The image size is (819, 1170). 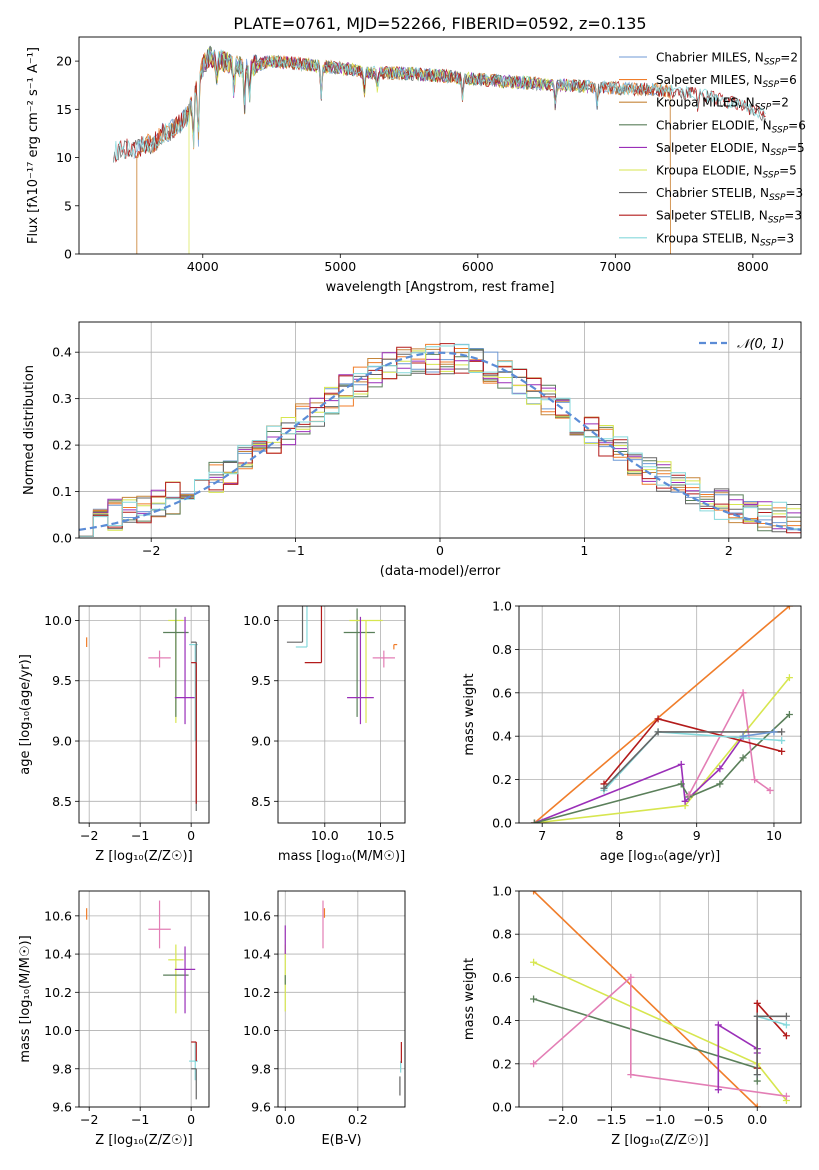 I want to click on errorbar-chabrier-stelib, so click(x=295, y=624).